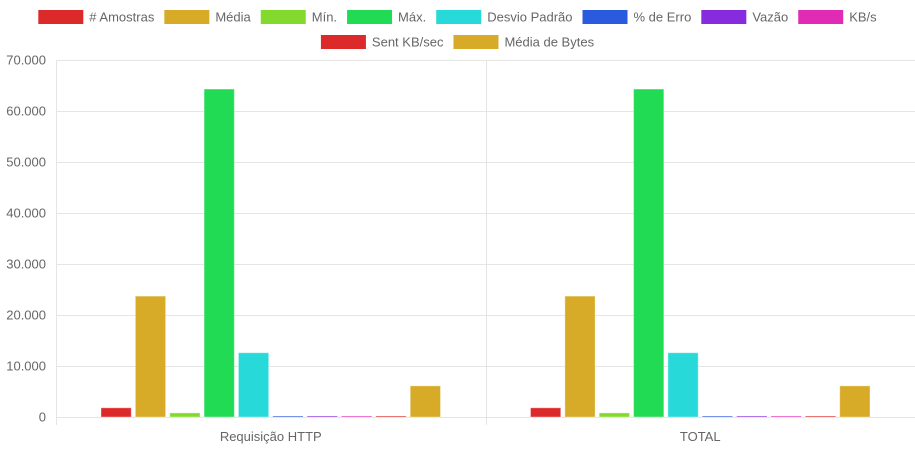 This screenshot has width=915, height=455. I want to click on legend-label: KB/s, so click(863, 17).